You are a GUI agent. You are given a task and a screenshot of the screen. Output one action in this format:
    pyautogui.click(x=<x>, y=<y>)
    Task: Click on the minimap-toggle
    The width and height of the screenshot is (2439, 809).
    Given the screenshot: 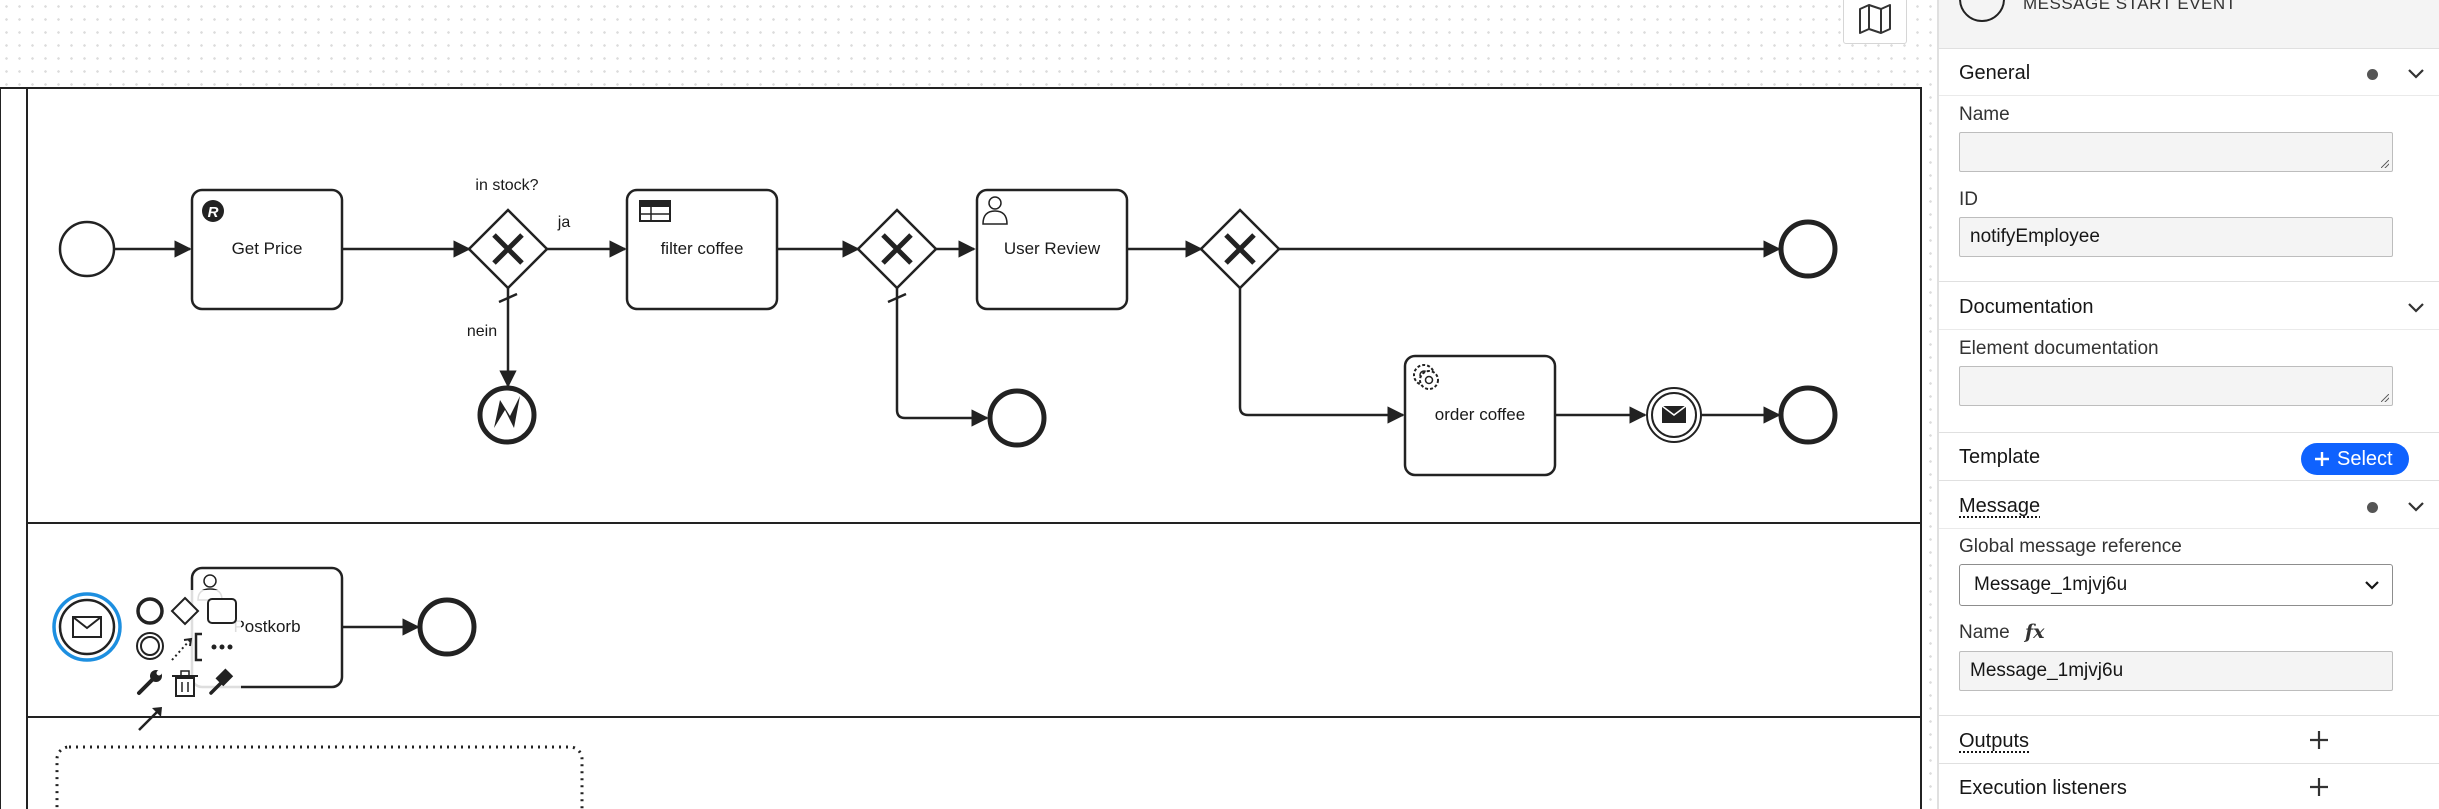 What is the action you would take?
    pyautogui.click(x=1875, y=22)
    